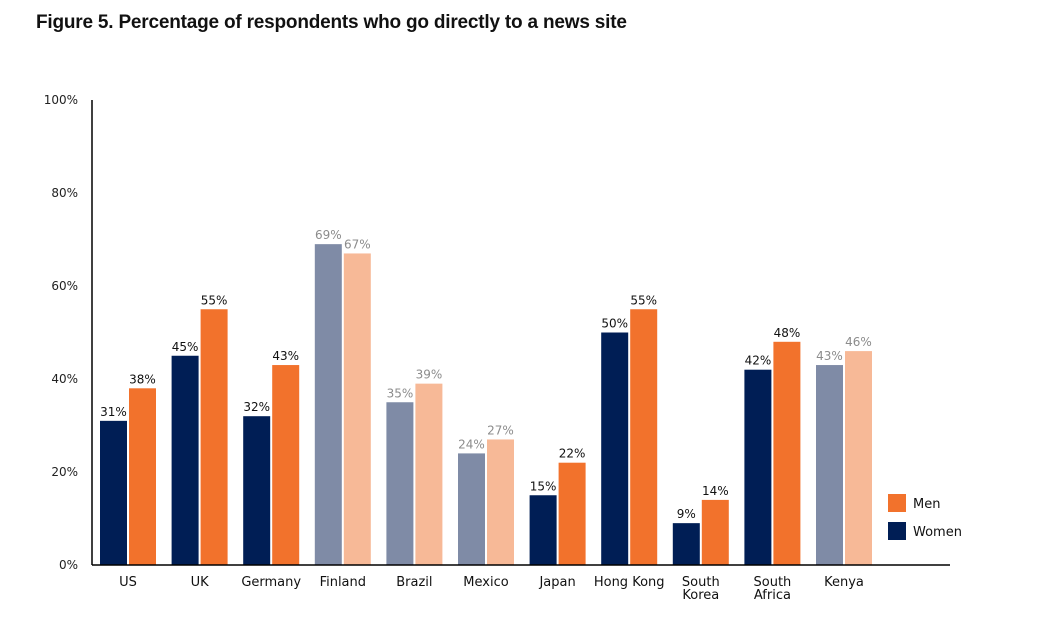  I want to click on x-tick-label-line: Japan, so click(556, 582).